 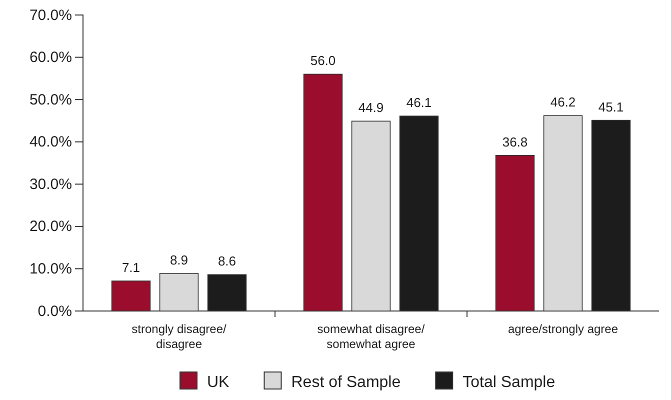 I want to click on data-label: 8.6, so click(x=227, y=261).